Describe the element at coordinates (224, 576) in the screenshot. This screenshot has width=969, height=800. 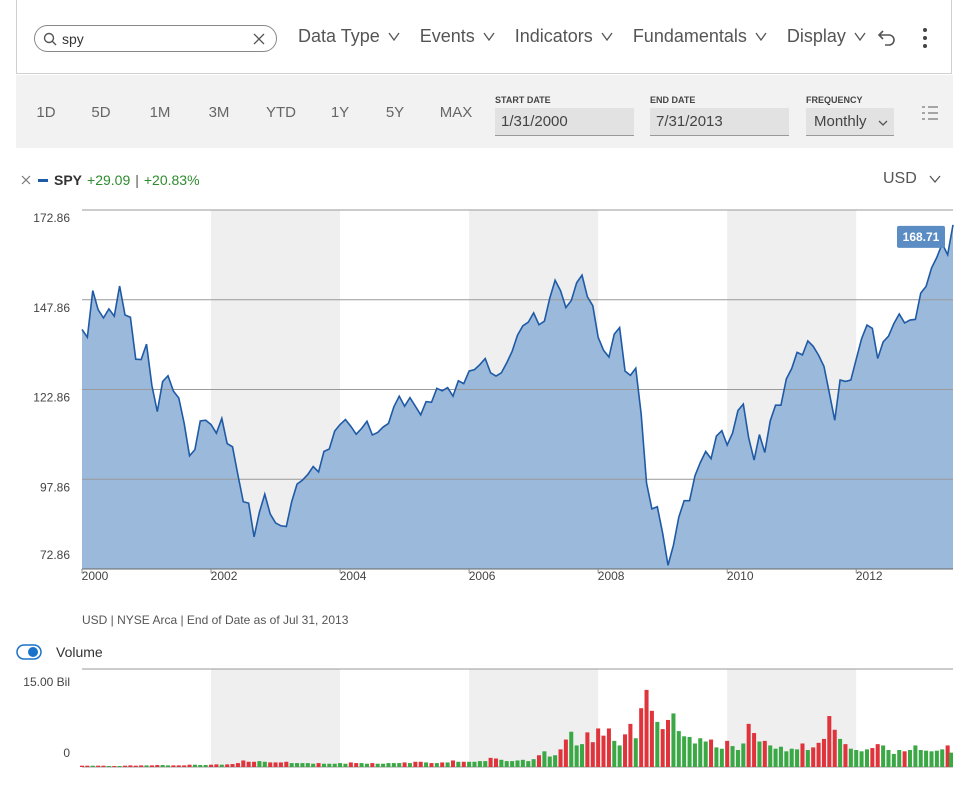
I see `x-tick-label: 2002` at that location.